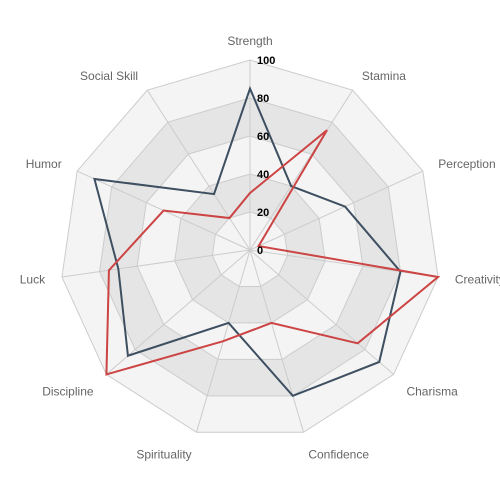 The height and width of the screenshot is (500, 500). Describe the element at coordinates (263, 99) in the screenshot. I see `tick-label-80: 80` at that location.